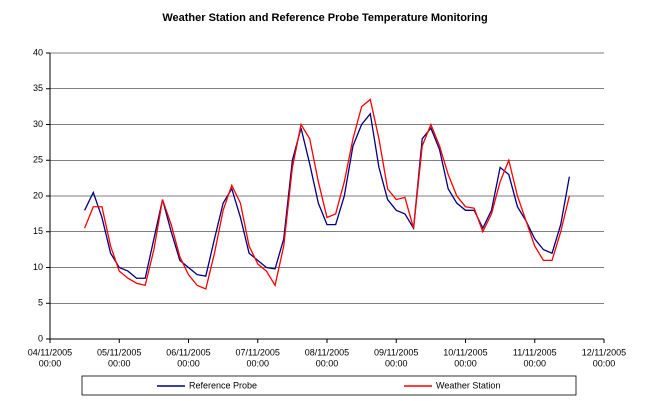 Image resolution: width=650 pixels, height=401 pixels. I want to click on x-tick-label: 10/11/2005, so click(465, 352).